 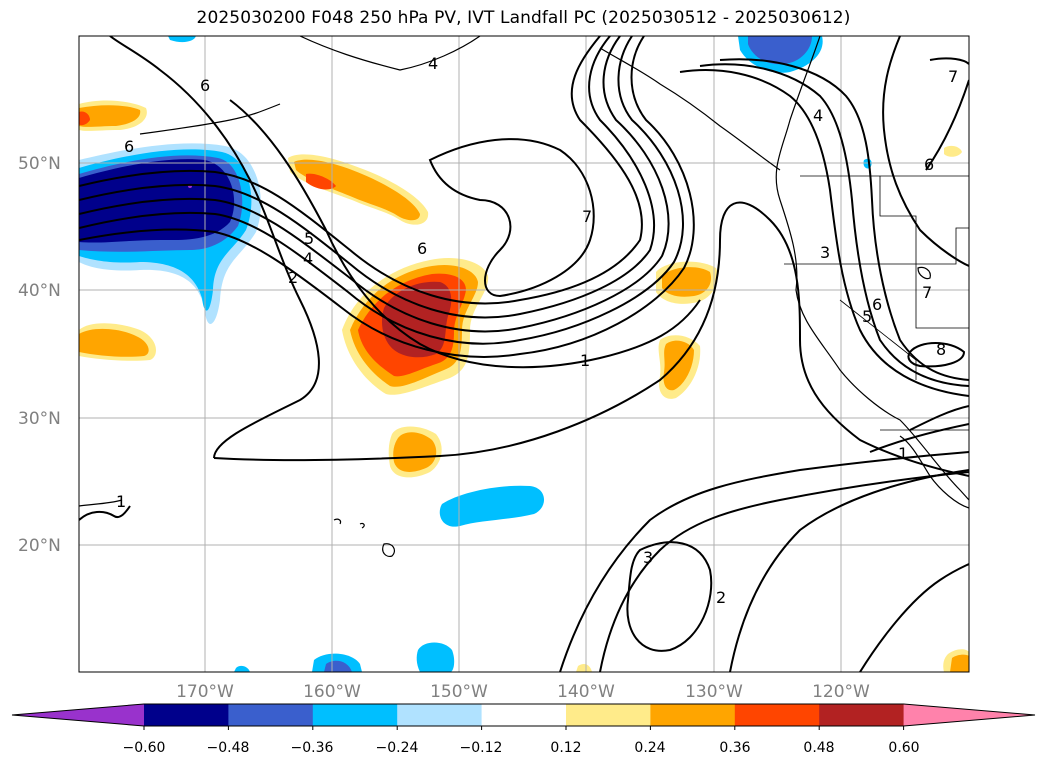 What do you see at coordinates (714, 692) in the screenshot?
I see `lon-label: 130°W` at bounding box center [714, 692].